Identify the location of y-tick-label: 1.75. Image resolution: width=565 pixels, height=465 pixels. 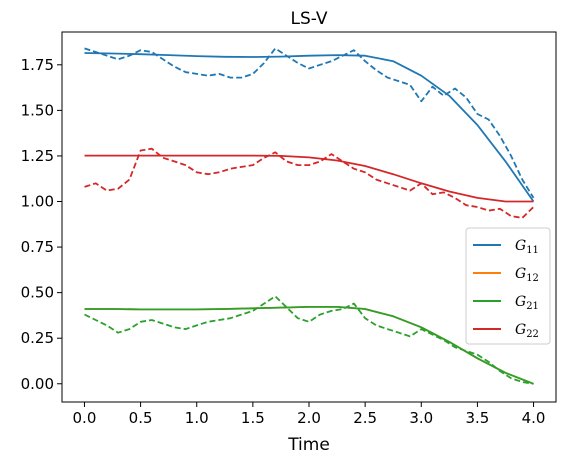
(37, 65).